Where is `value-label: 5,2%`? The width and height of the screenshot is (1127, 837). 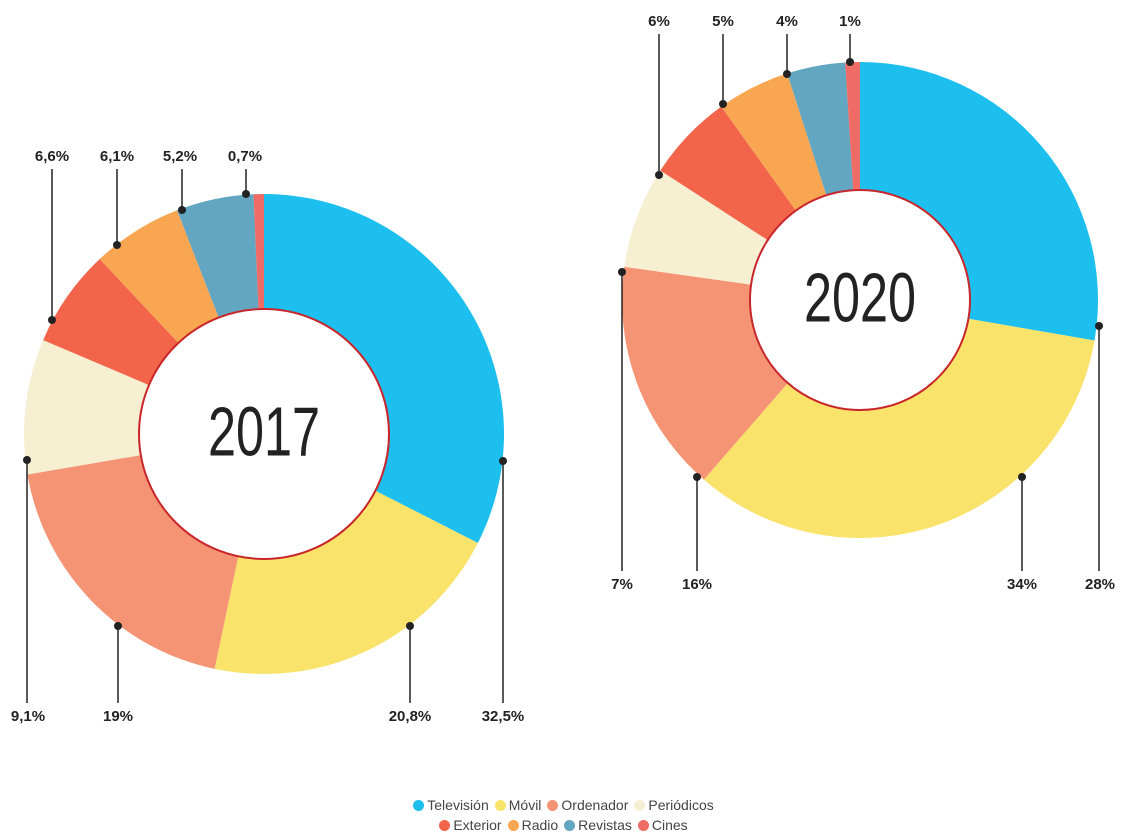
value-label: 5,2% is located at coordinates (180, 156).